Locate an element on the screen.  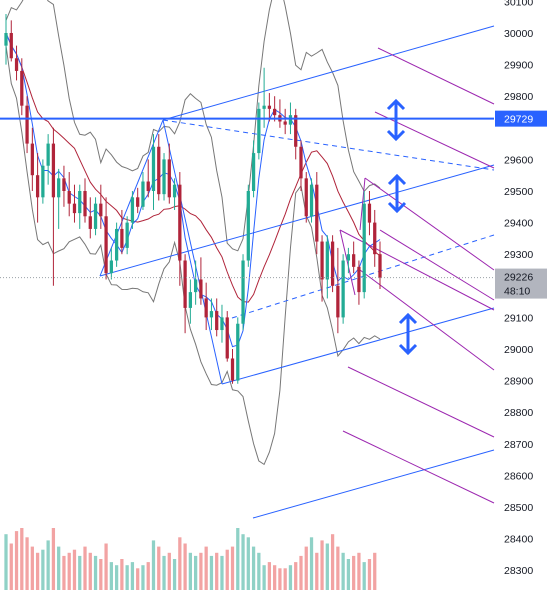
fork-anchor-line is located at coordinates (362, 204).